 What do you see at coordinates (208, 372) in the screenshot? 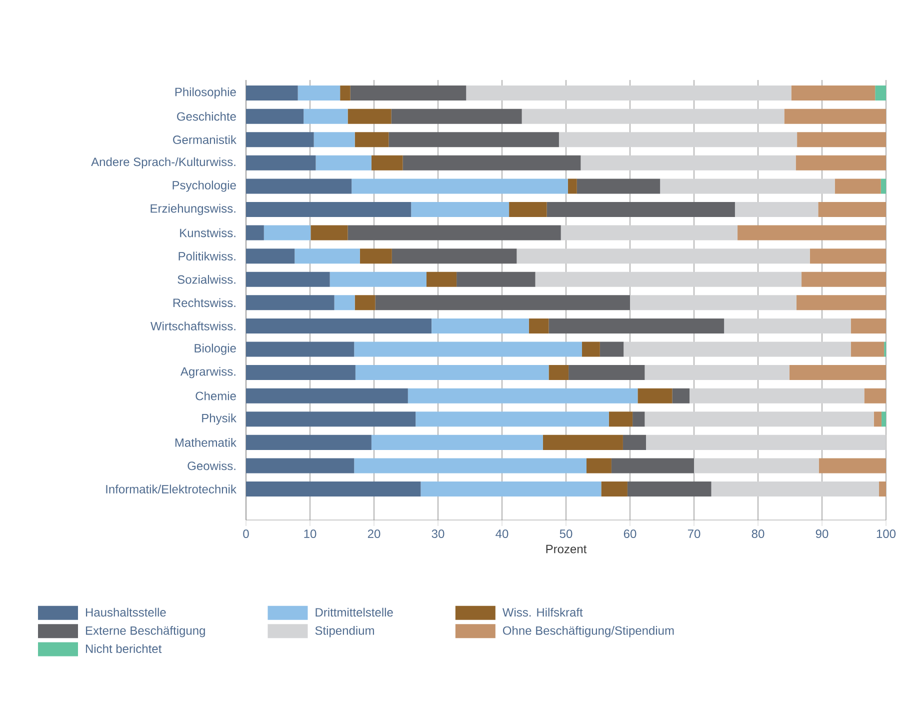
I see `y-tick-label: Agrarwiss.` at bounding box center [208, 372].